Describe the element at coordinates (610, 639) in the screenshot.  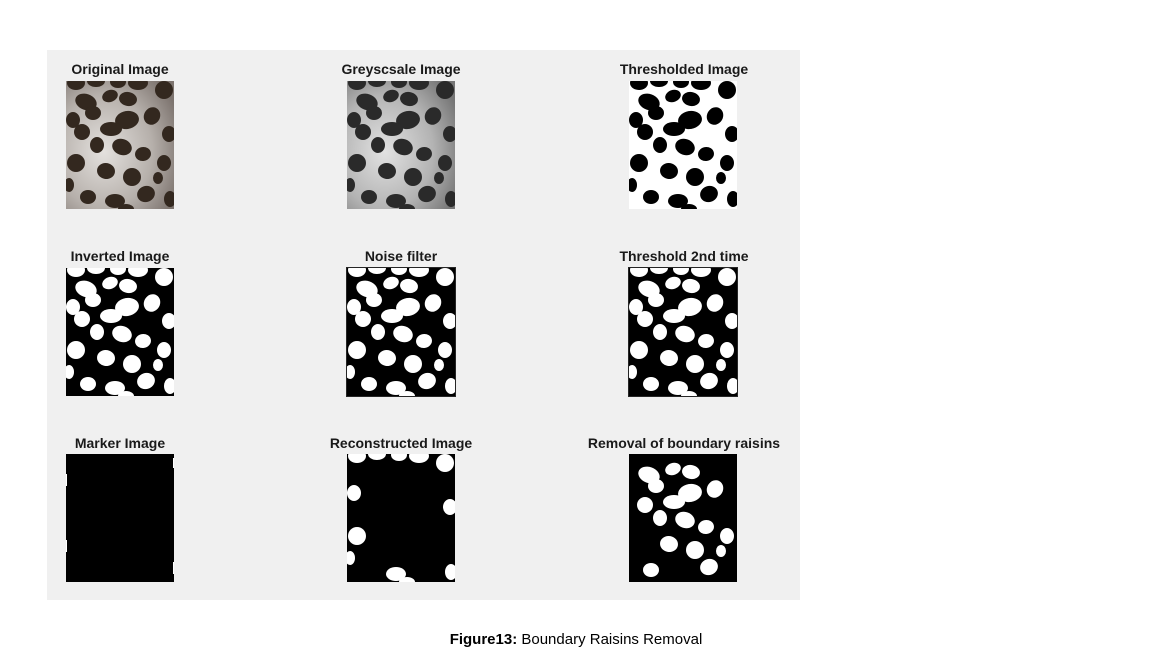
I see `caption-text: Boundary Raisins Removal` at that location.